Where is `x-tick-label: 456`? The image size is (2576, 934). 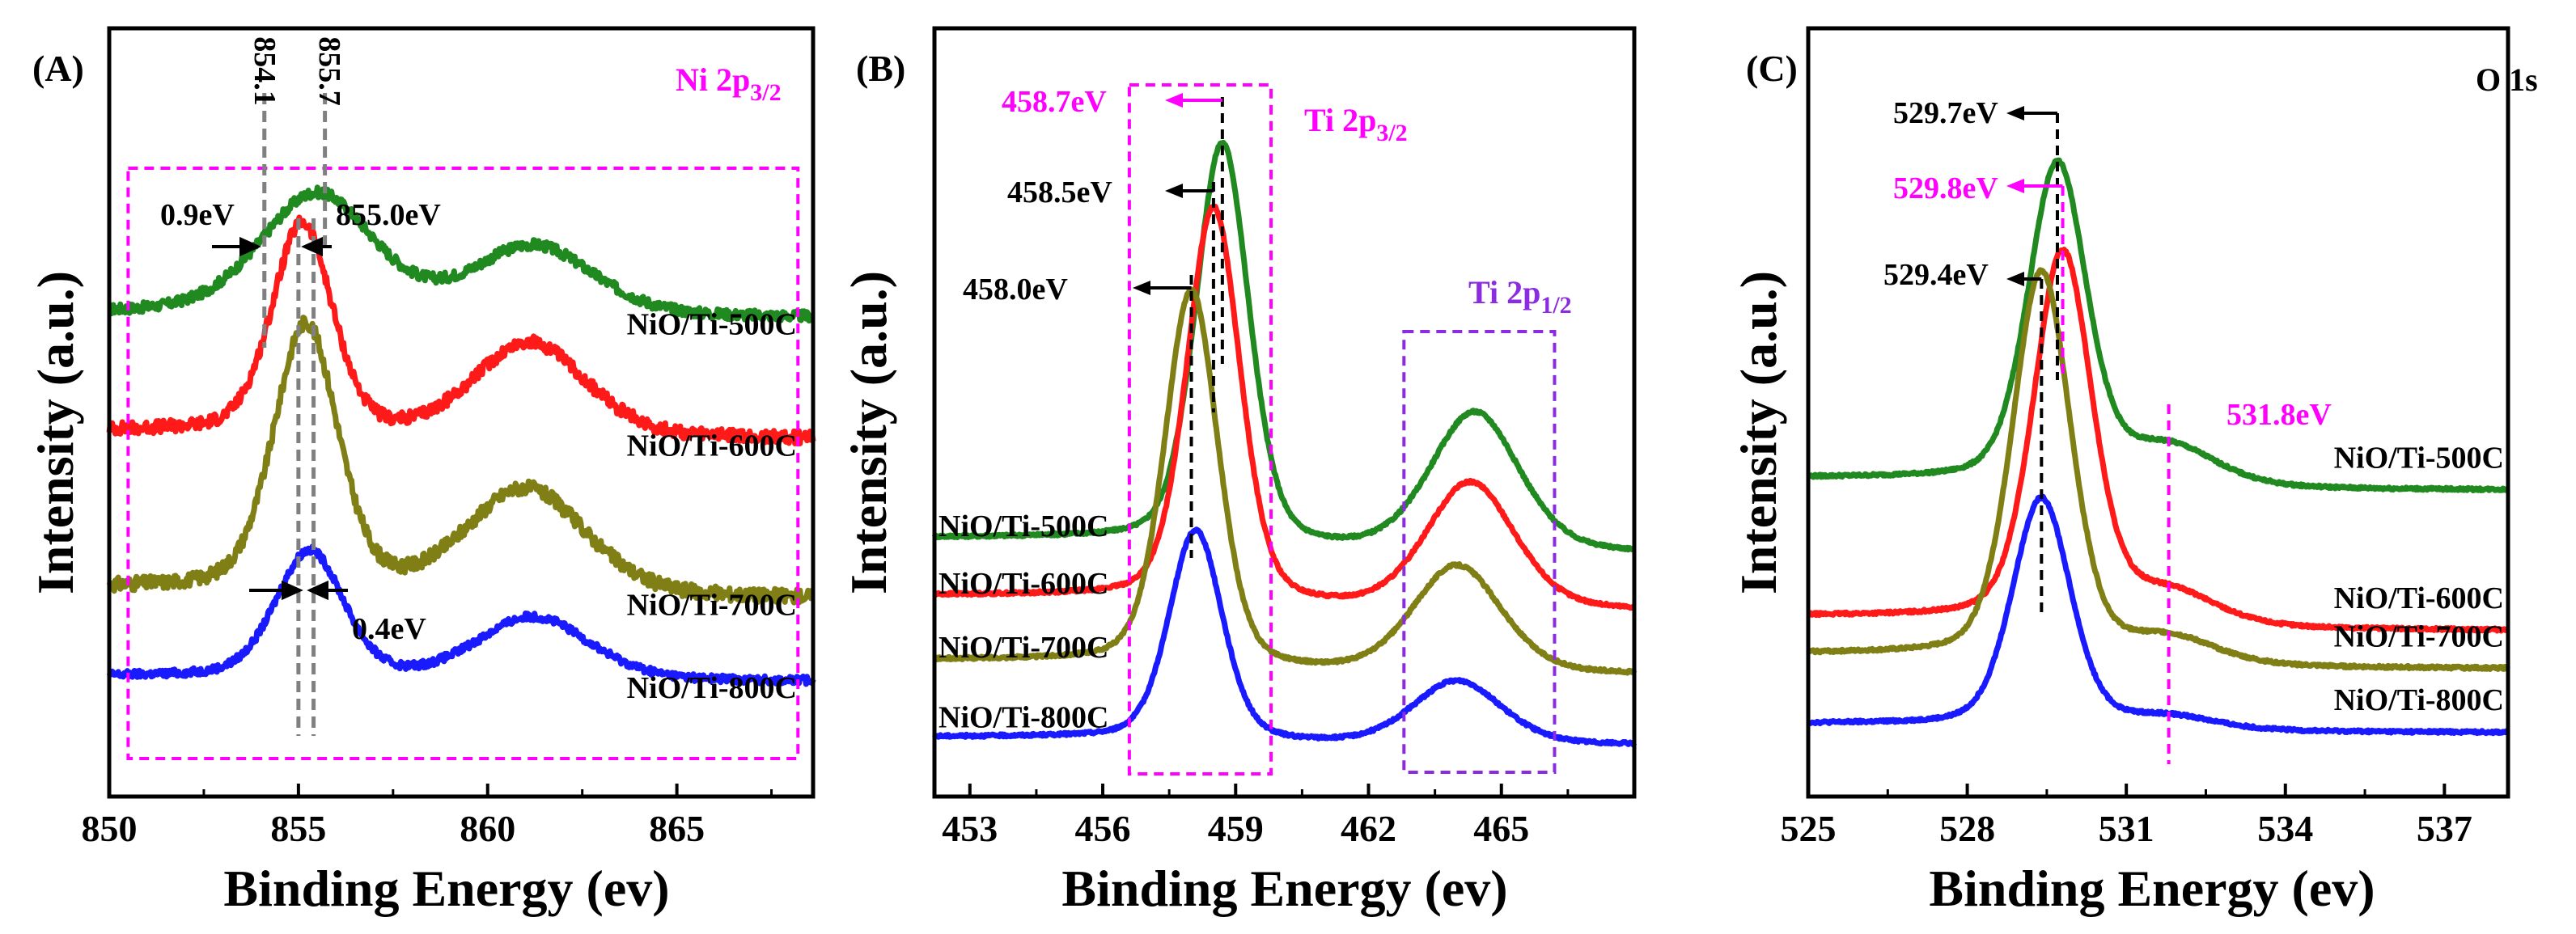 x-tick-label: 456 is located at coordinates (1103, 828).